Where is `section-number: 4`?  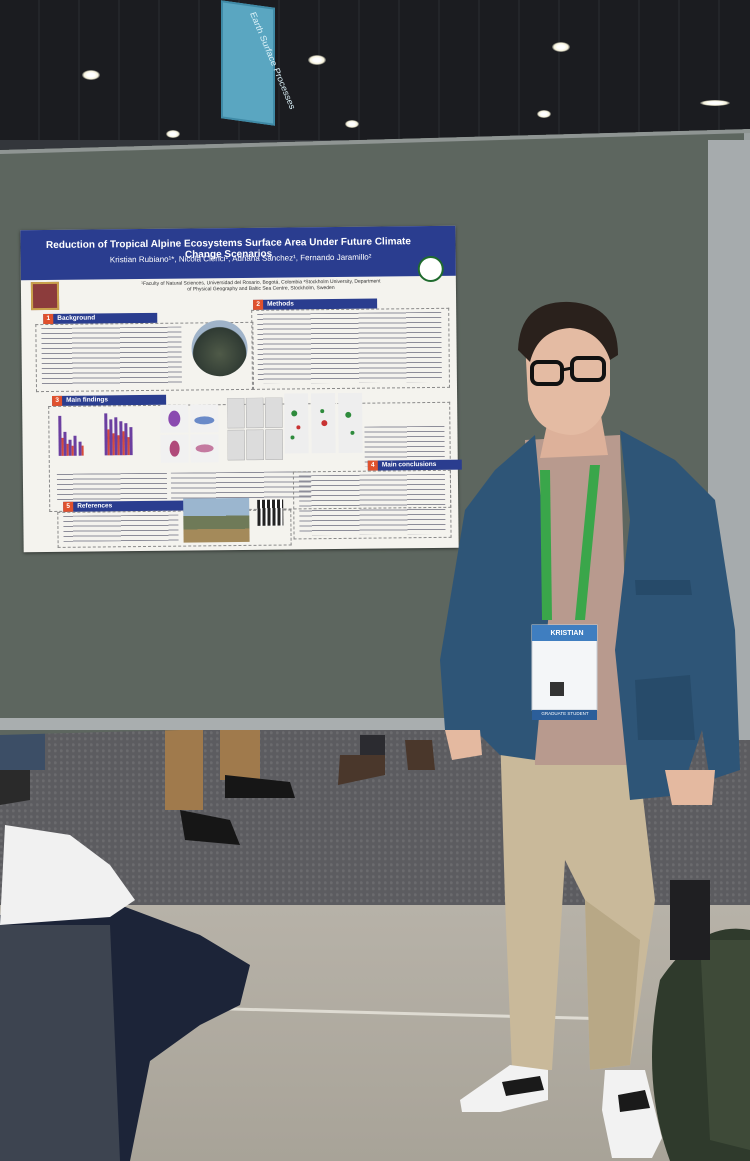 section-number: 4 is located at coordinates (372, 465).